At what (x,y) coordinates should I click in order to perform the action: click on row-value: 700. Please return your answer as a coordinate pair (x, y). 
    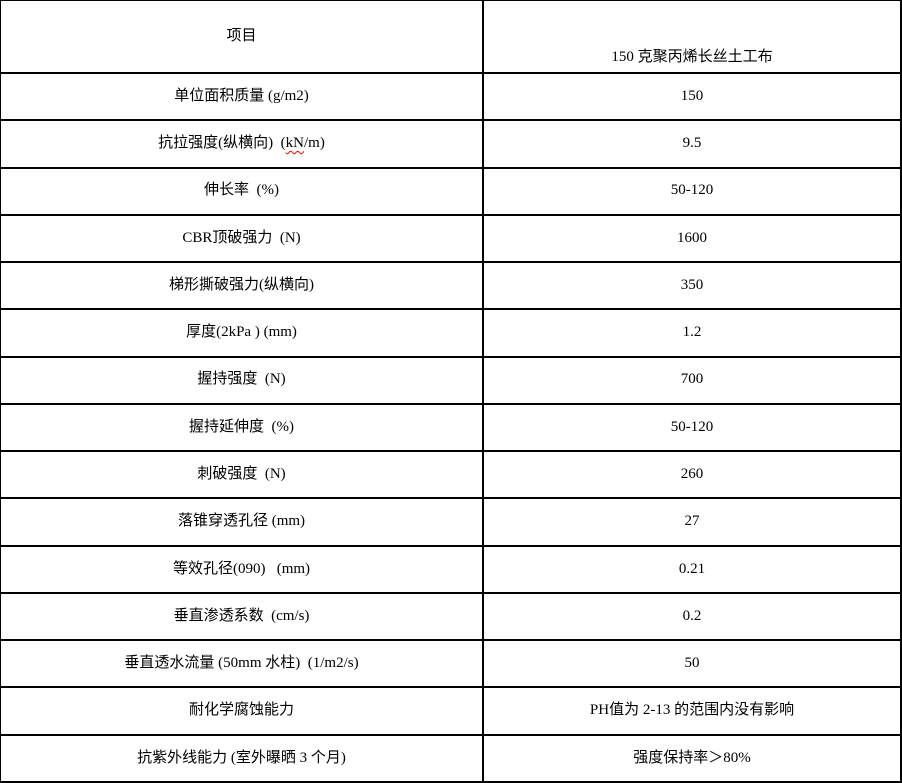
    Looking at the image, I should click on (691, 379).